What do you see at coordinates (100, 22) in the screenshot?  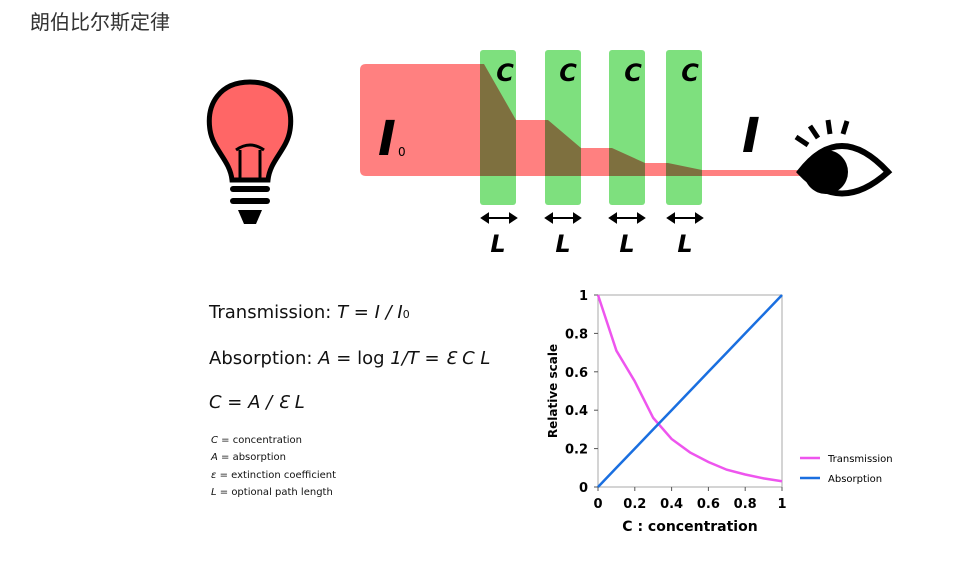 I see `page-title: 朗伯比尔斯定律` at bounding box center [100, 22].